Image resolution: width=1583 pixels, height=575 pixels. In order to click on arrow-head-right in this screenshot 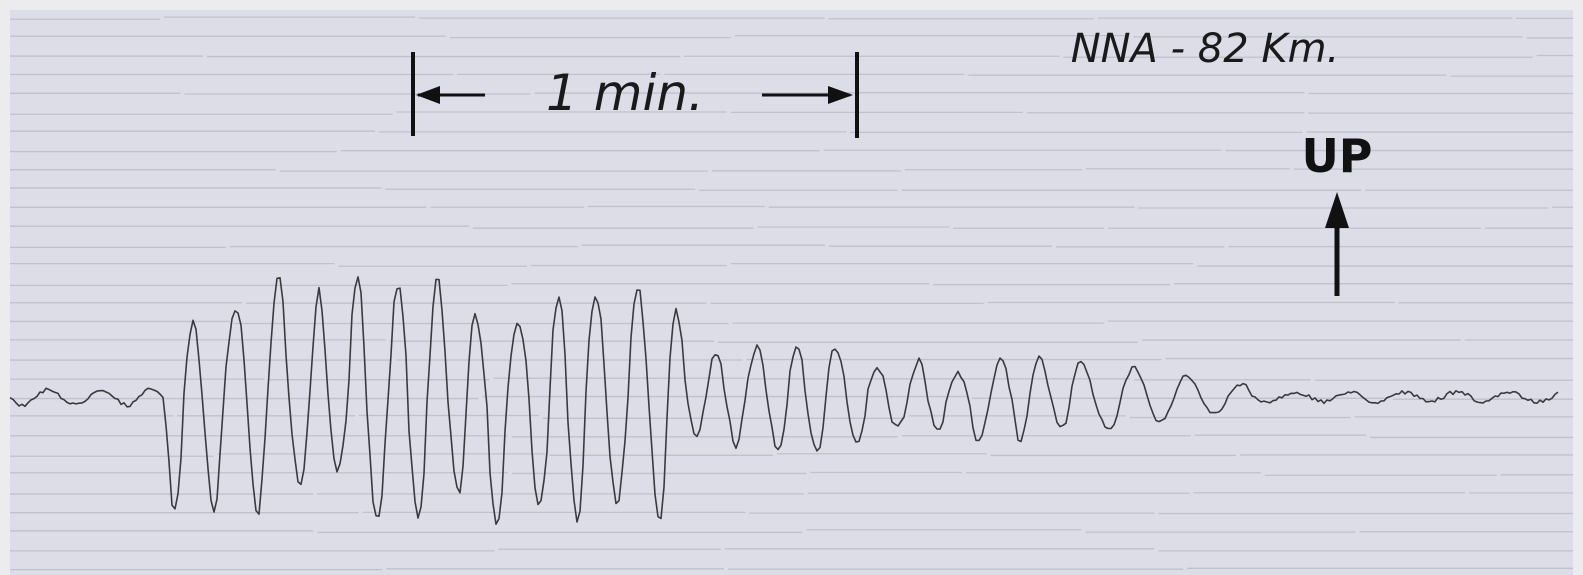, I will do `click(840, 95)`.